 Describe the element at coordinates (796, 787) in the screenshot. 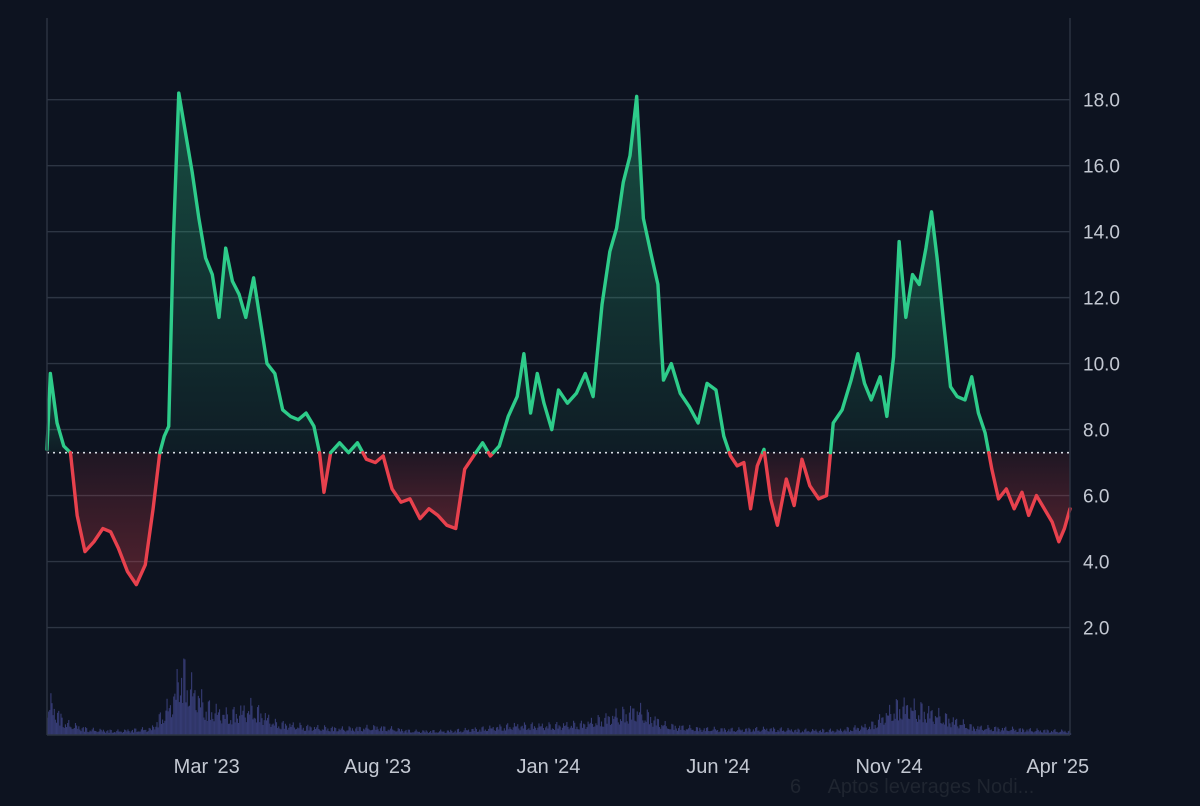

I see `news-rank: 6` at that location.